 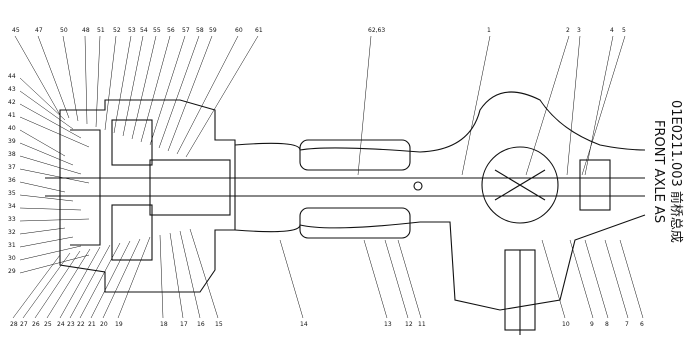 I want to click on callout-label: 13, so click(x=388, y=324).